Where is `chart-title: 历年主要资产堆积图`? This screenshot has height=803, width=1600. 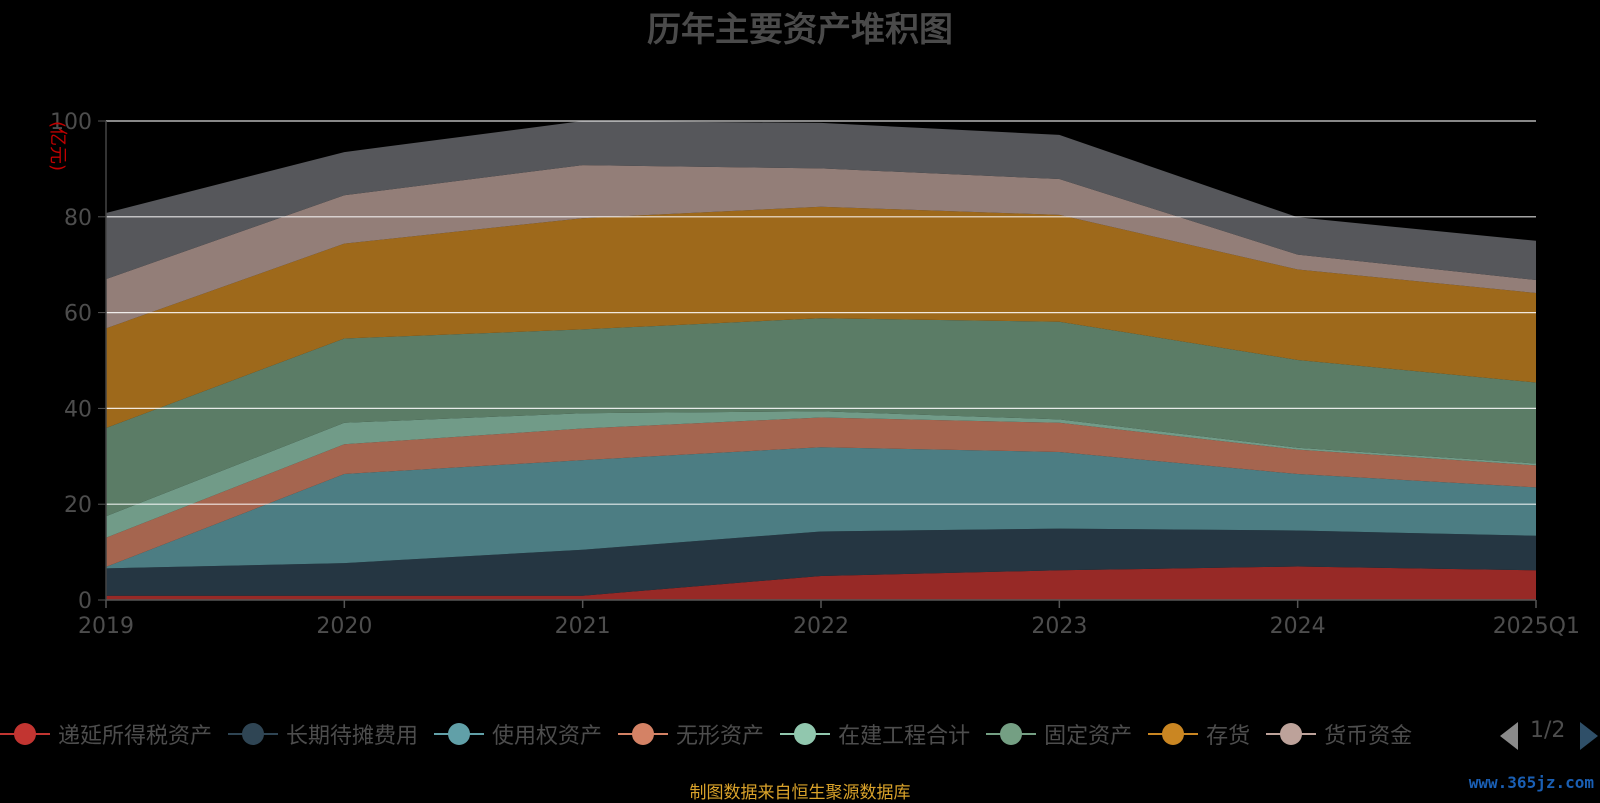 chart-title: 历年主要资产堆积图 is located at coordinates (800, 30).